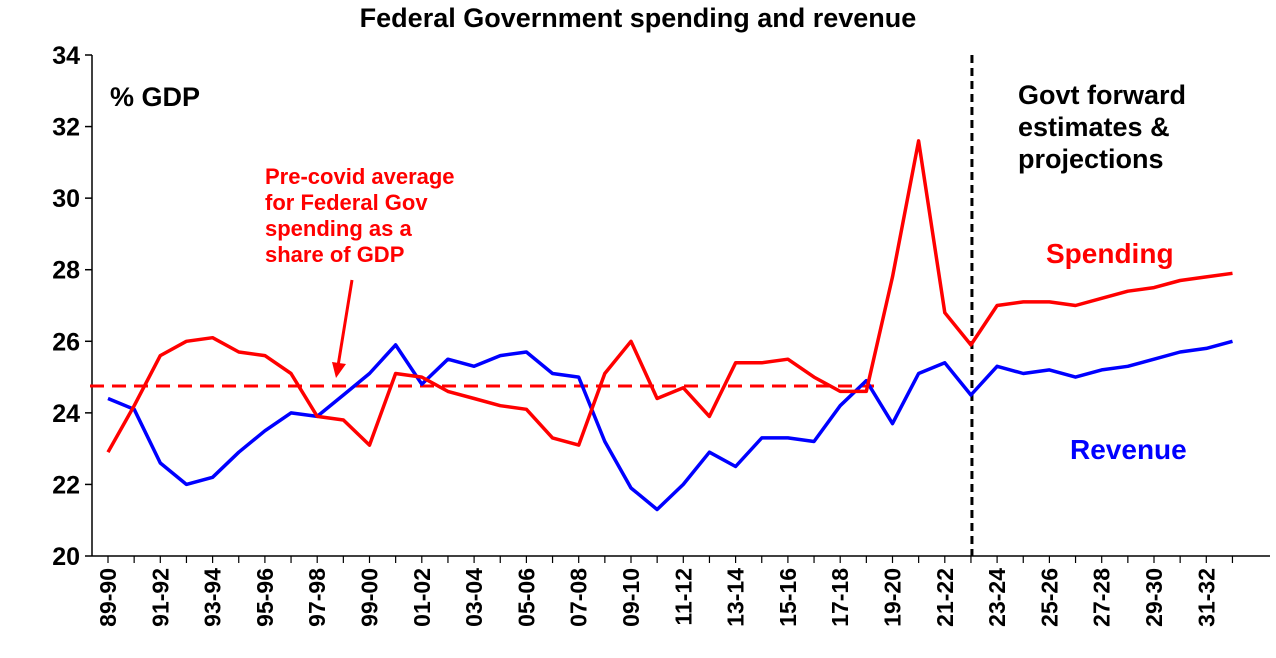 The width and height of the screenshot is (1276, 658). I want to click on reference-line-label: spending as a, so click(338, 228).